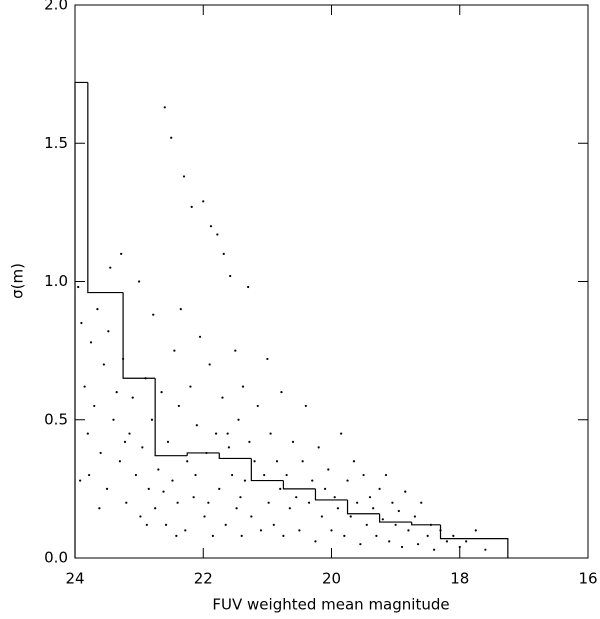 Image resolution: width=600 pixels, height=619 pixels. I want to click on x-tick-label: 18, so click(459, 579).